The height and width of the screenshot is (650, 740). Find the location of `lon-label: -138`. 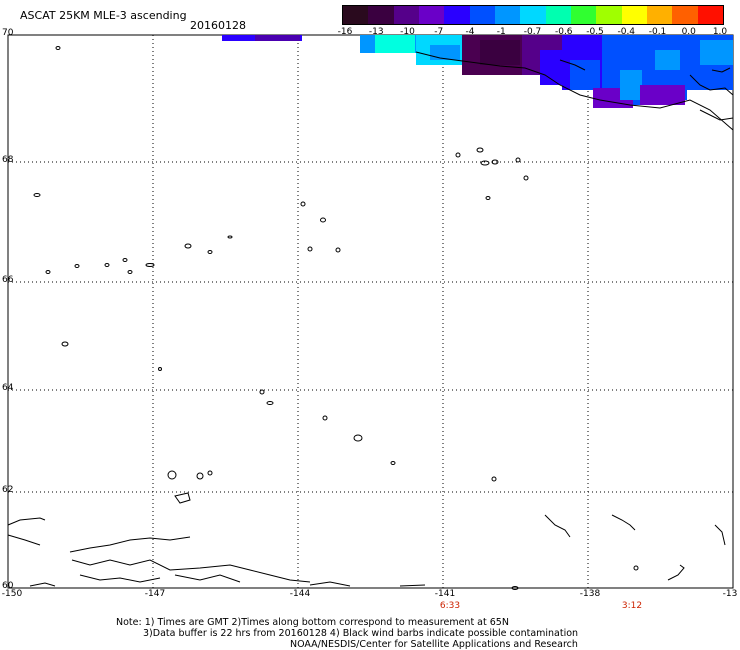

lon-label: -138 is located at coordinates (590, 594).